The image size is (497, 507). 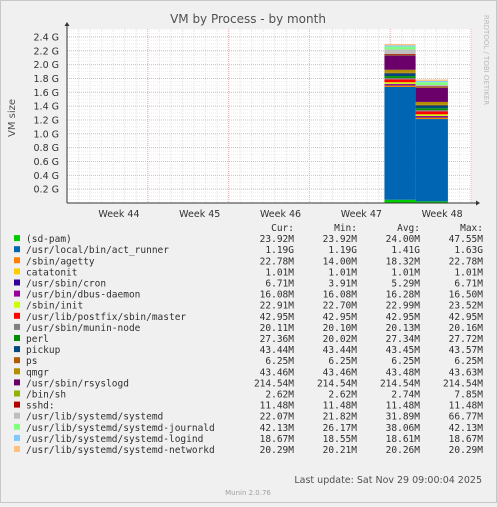 What do you see at coordinates (282, 228) in the screenshot?
I see `legend-column-header: Cur:` at bounding box center [282, 228].